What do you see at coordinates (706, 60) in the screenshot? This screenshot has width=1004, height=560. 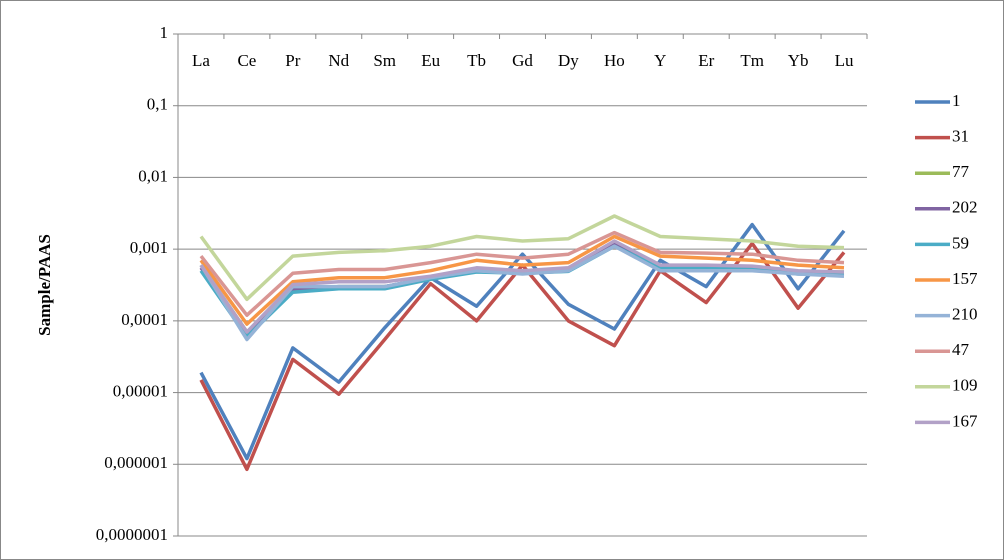 I see `x-tick-label: Er` at bounding box center [706, 60].